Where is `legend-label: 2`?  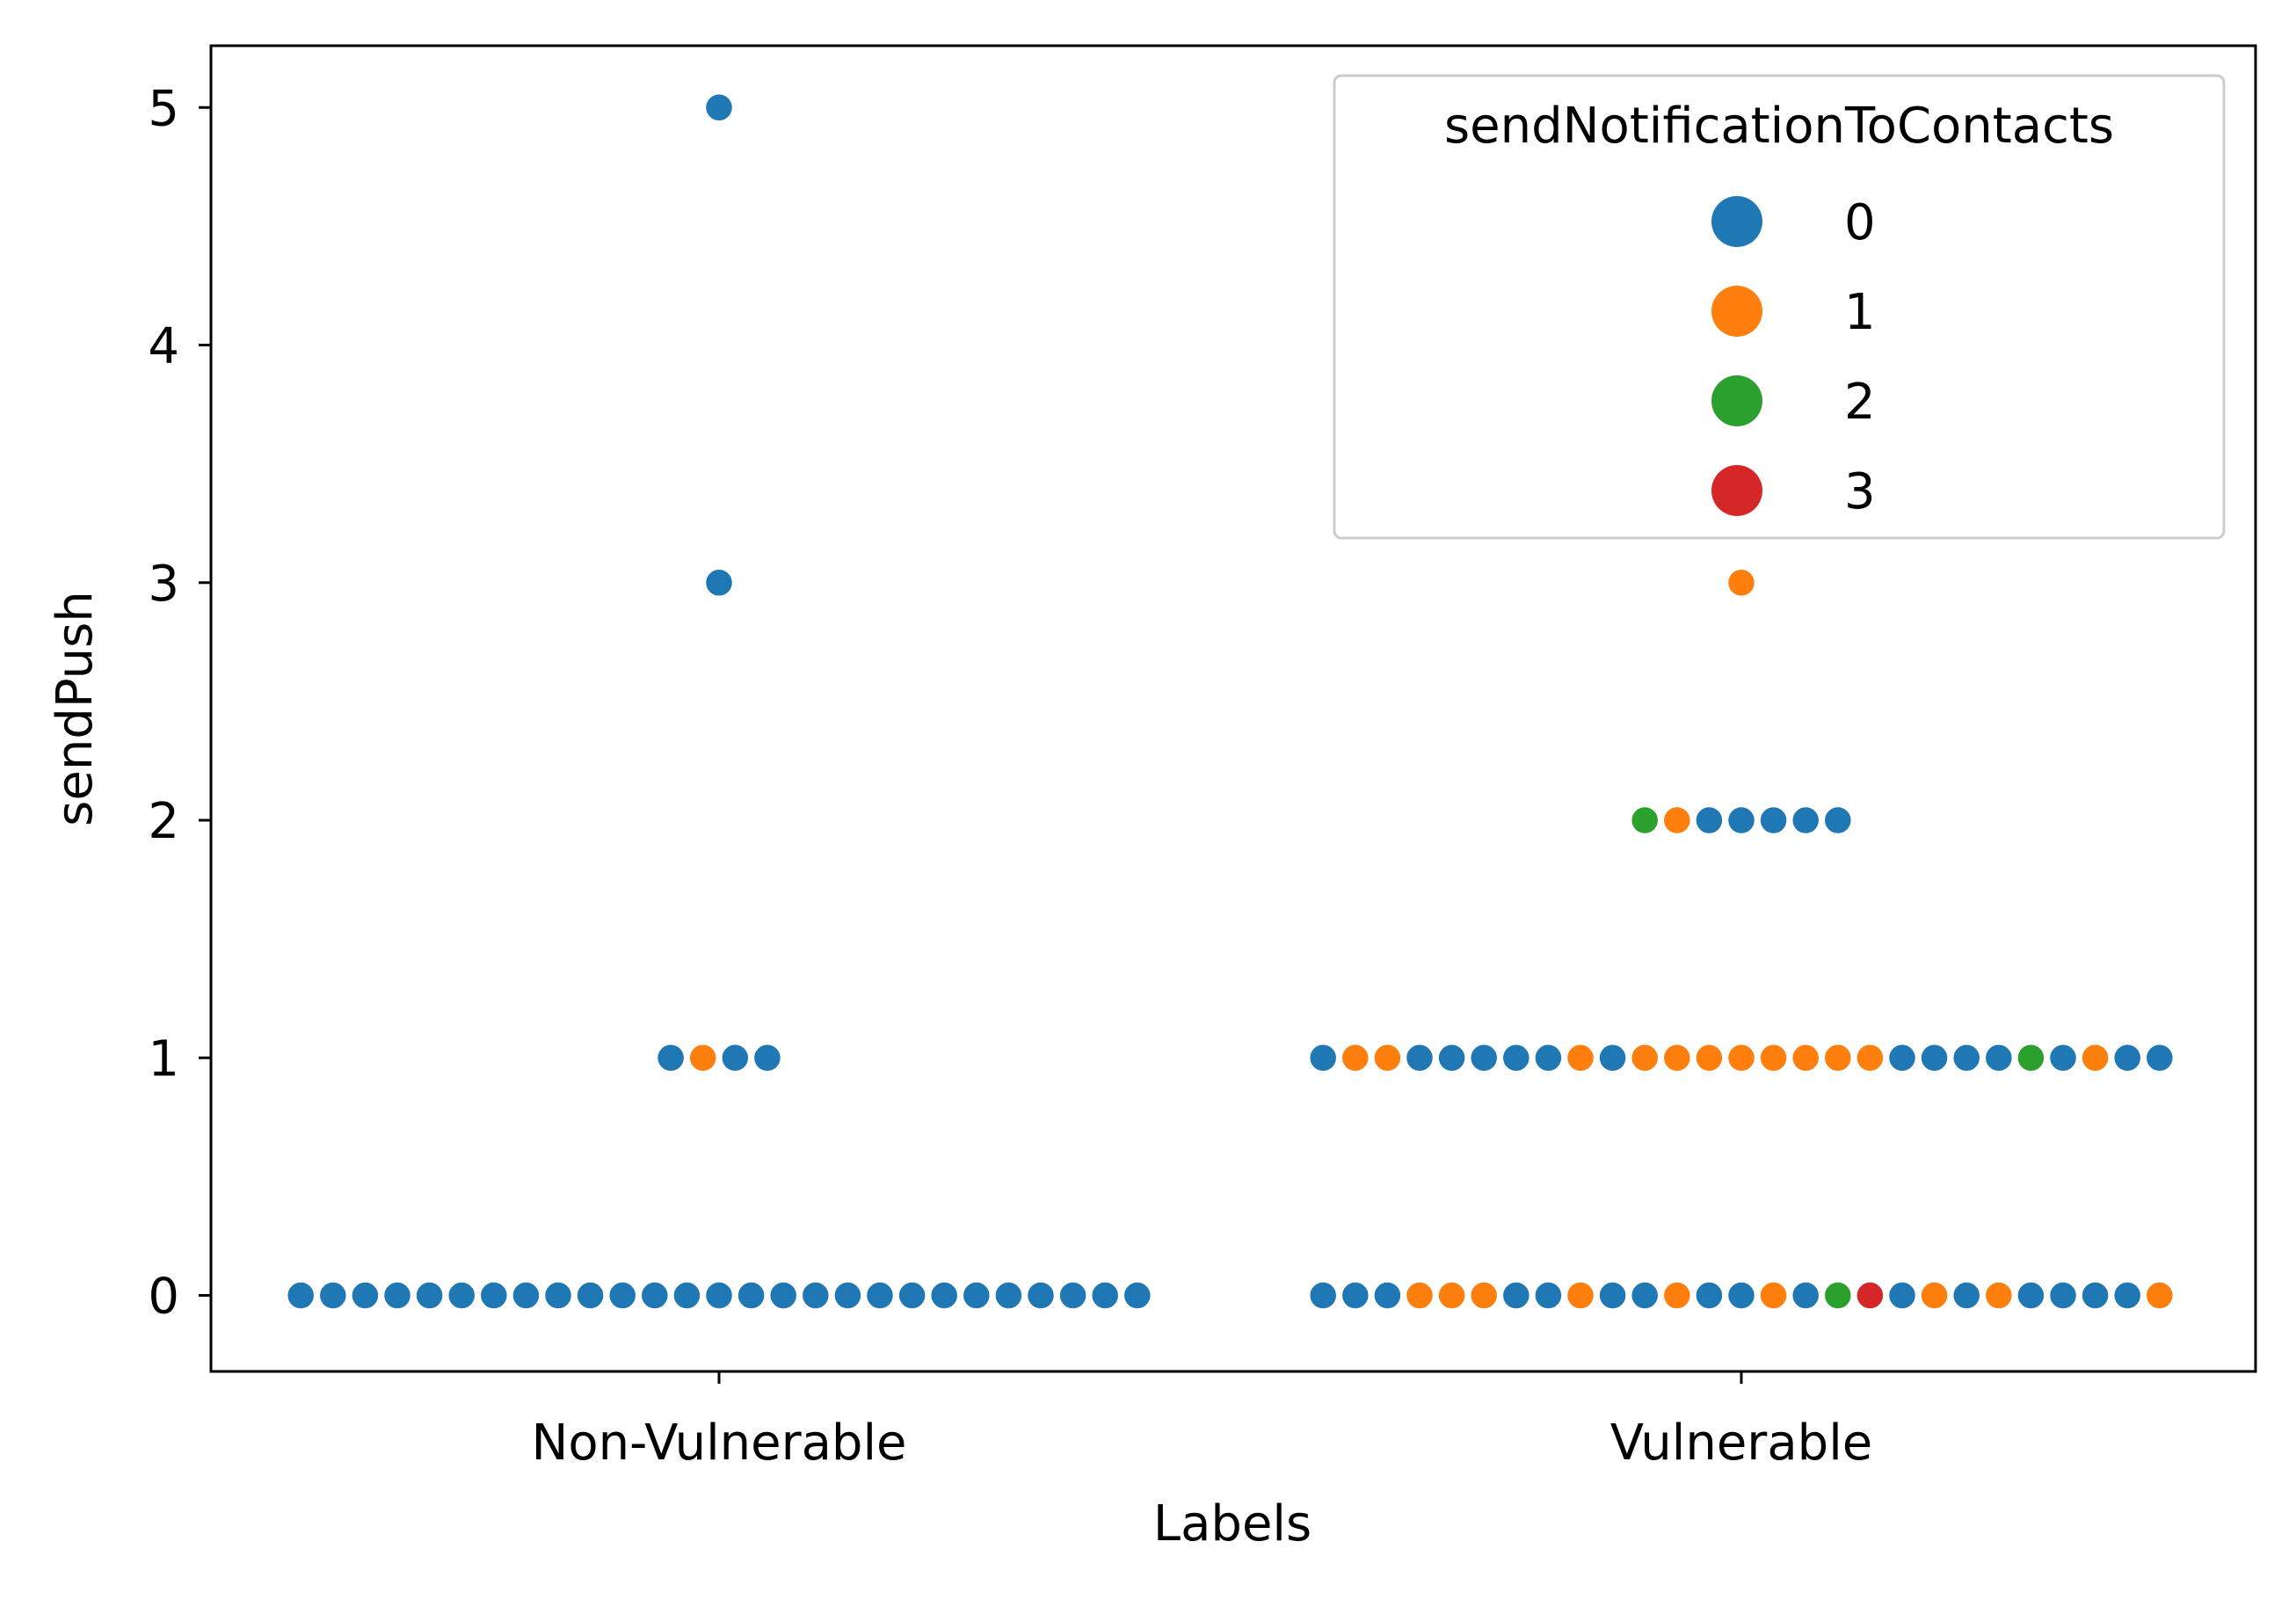
legend-label: 2 is located at coordinates (1860, 402).